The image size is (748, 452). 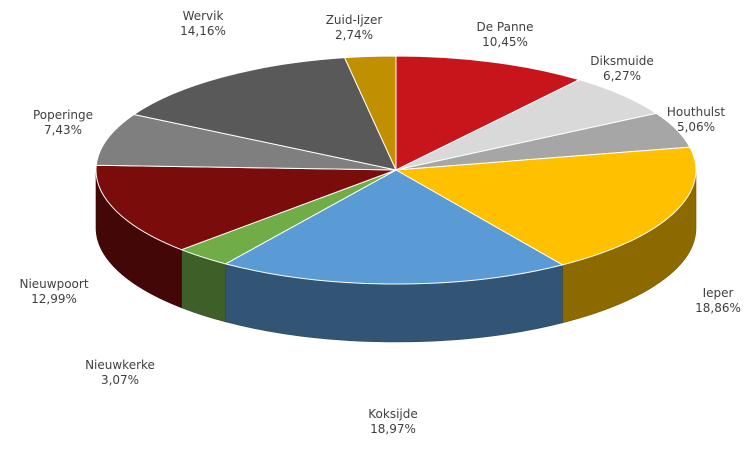 What do you see at coordinates (120, 365) in the screenshot?
I see `slice-label-name: Nieuwkerke` at bounding box center [120, 365].